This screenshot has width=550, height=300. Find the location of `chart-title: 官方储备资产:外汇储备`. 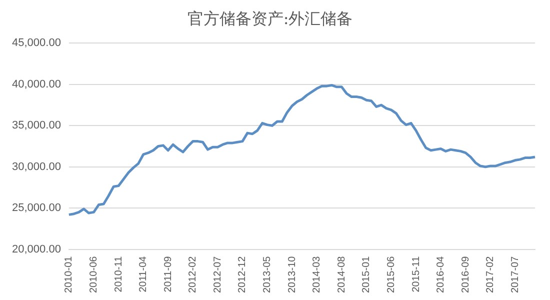

chart-title: 官方储备资产:外汇储备 is located at coordinates (270, 18).